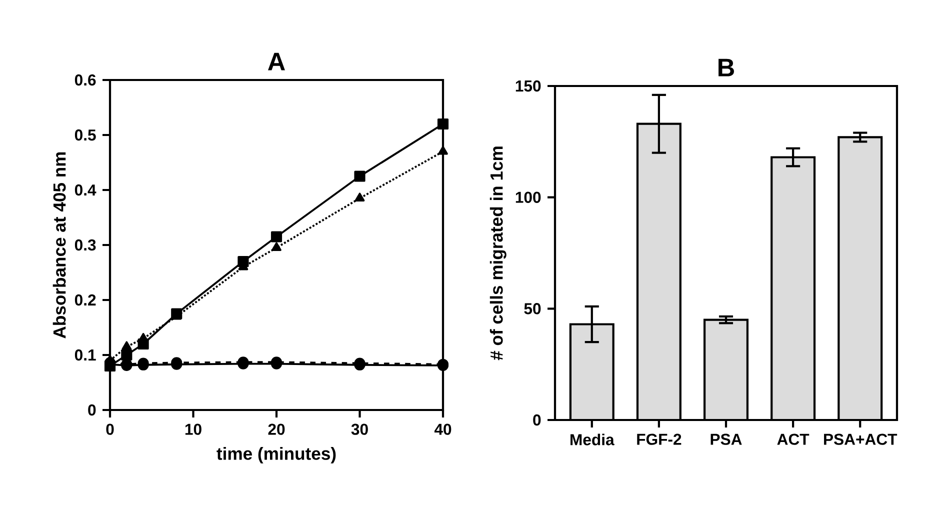 The height and width of the screenshot is (509, 930). What do you see at coordinates (528, 197) in the screenshot?
I see `y-tick-label: 100` at bounding box center [528, 197].